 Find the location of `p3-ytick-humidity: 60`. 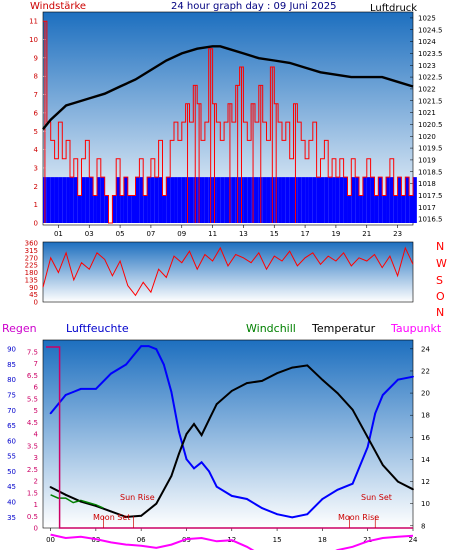

p3-ytick-humidity: 60 is located at coordinates (11, 441).